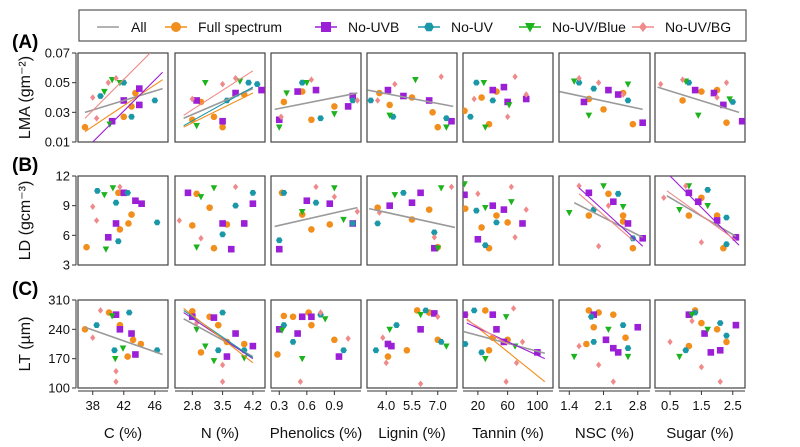 This screenshot has width=800, height=447. What do you see at coordinates (316, 370) in the screenshot?
I see `panel-2-2: 0.3 0.6 0.9 Phenolics (%)` at bounding box center [316, 370].